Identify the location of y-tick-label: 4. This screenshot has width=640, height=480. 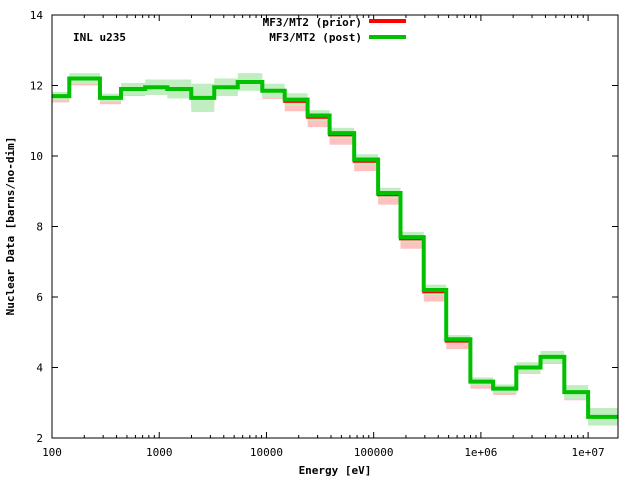
(39, 368).